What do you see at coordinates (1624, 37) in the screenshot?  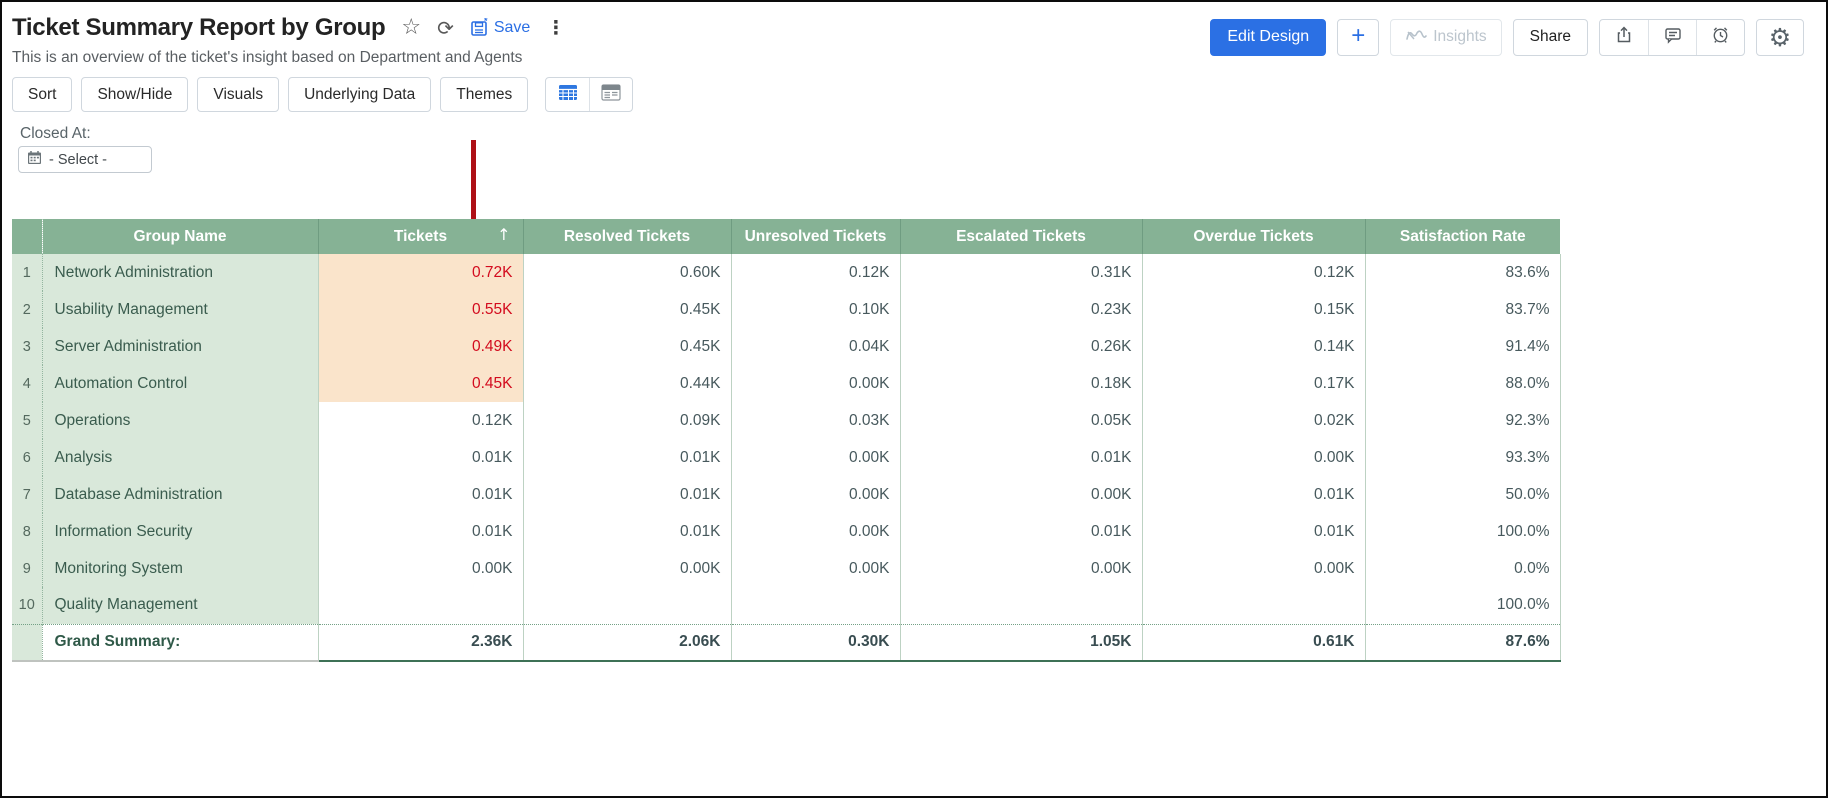 I see `export-button` at bounding box center [1624, 37].